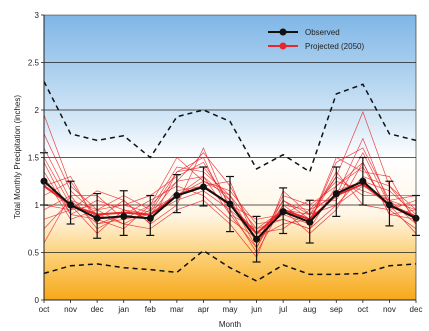 The width and height of the screenshot is (429, 331). Describe the element at coordinates (336, 309) in the screenshot. I see `x-tick-label: sep` at that location.